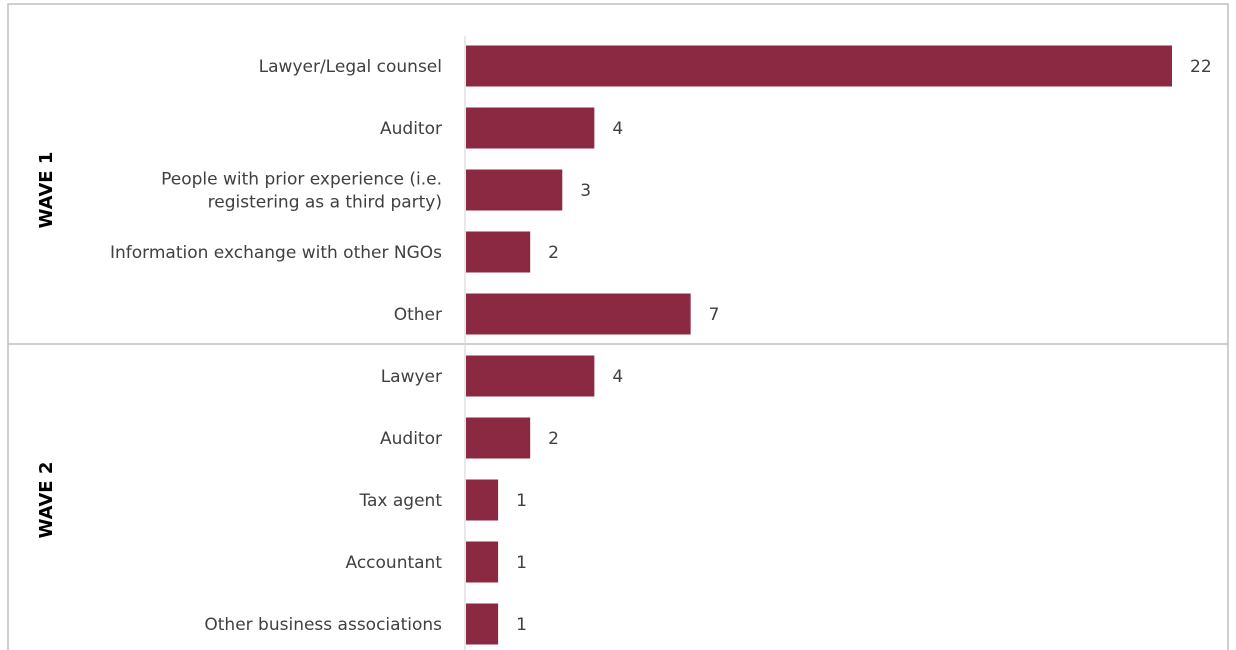  Describe the element at coordinates (418, 315) in the screenshot. I see `category-label: Other` at that location.